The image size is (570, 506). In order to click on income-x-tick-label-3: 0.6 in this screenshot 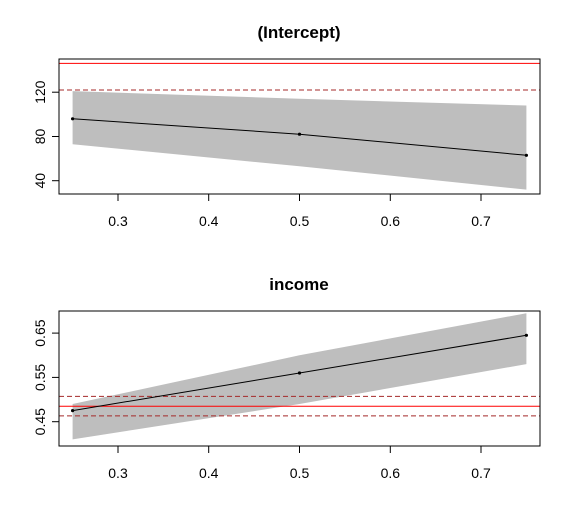, I will do `click(391, 473)`.